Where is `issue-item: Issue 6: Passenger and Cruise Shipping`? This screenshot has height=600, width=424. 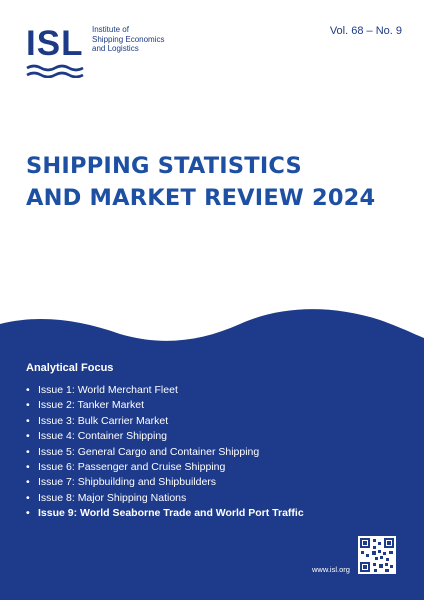 issue-item: Issue 6: Passenger and Cruise Shipping is located at coordinates (165, 467).